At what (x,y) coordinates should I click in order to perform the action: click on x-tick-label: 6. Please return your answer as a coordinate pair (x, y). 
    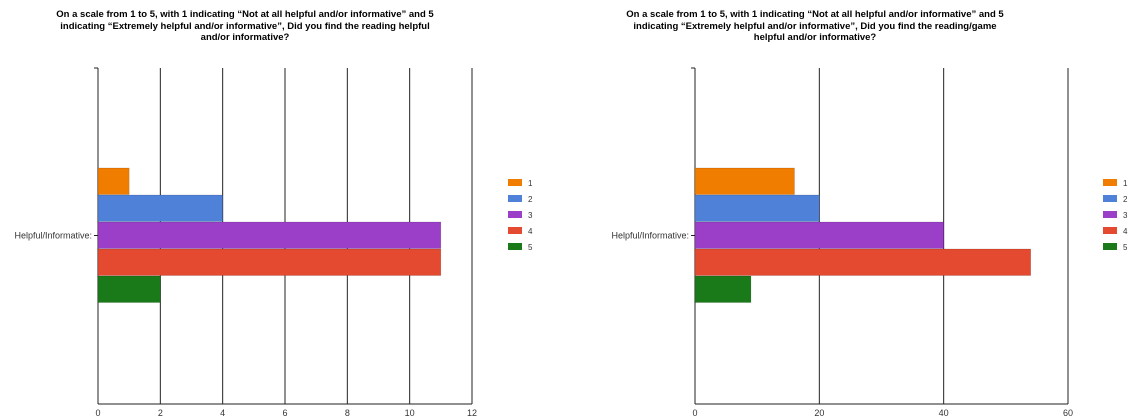
    Looking at the image, I should click on (284, 413).